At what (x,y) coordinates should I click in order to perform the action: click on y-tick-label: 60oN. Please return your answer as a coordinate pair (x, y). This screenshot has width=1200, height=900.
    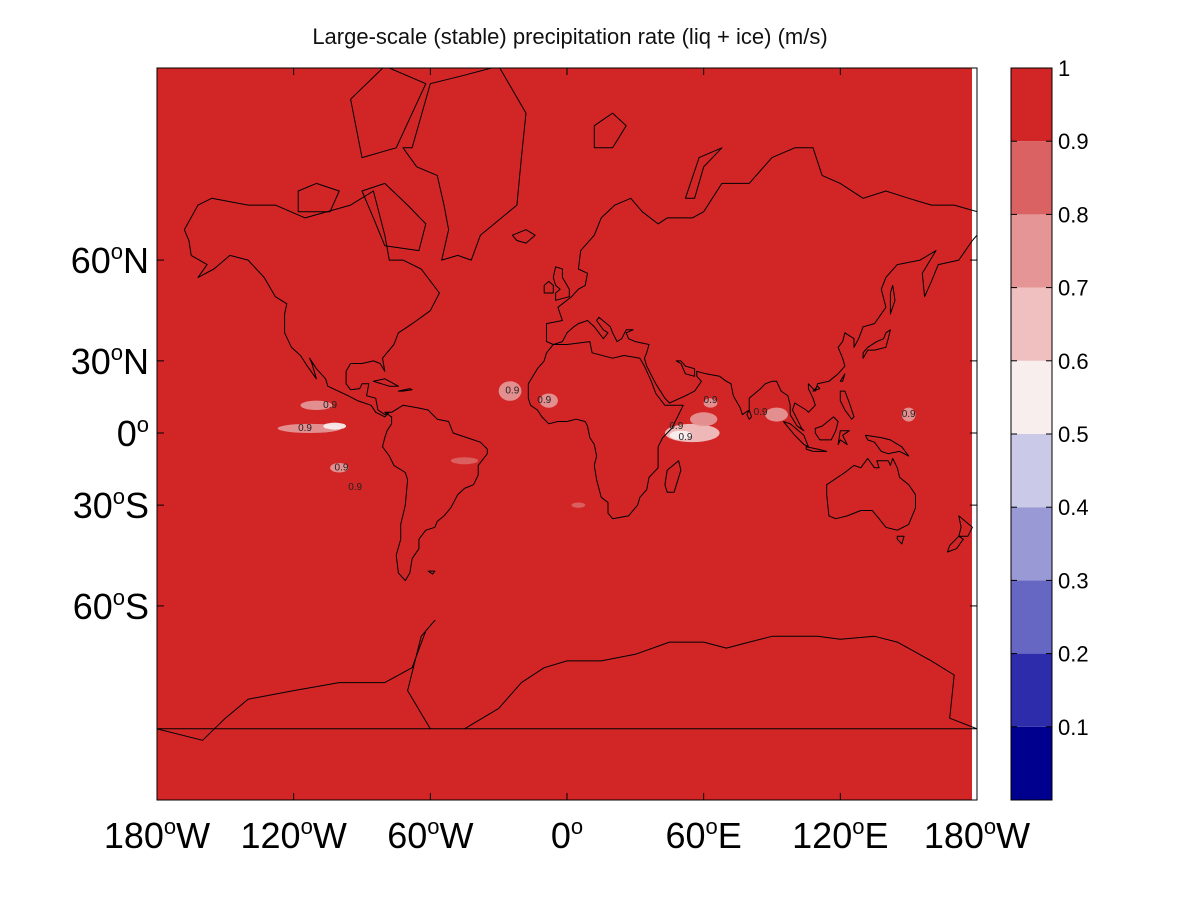
    Looking at the image, I should click on (110, 260).